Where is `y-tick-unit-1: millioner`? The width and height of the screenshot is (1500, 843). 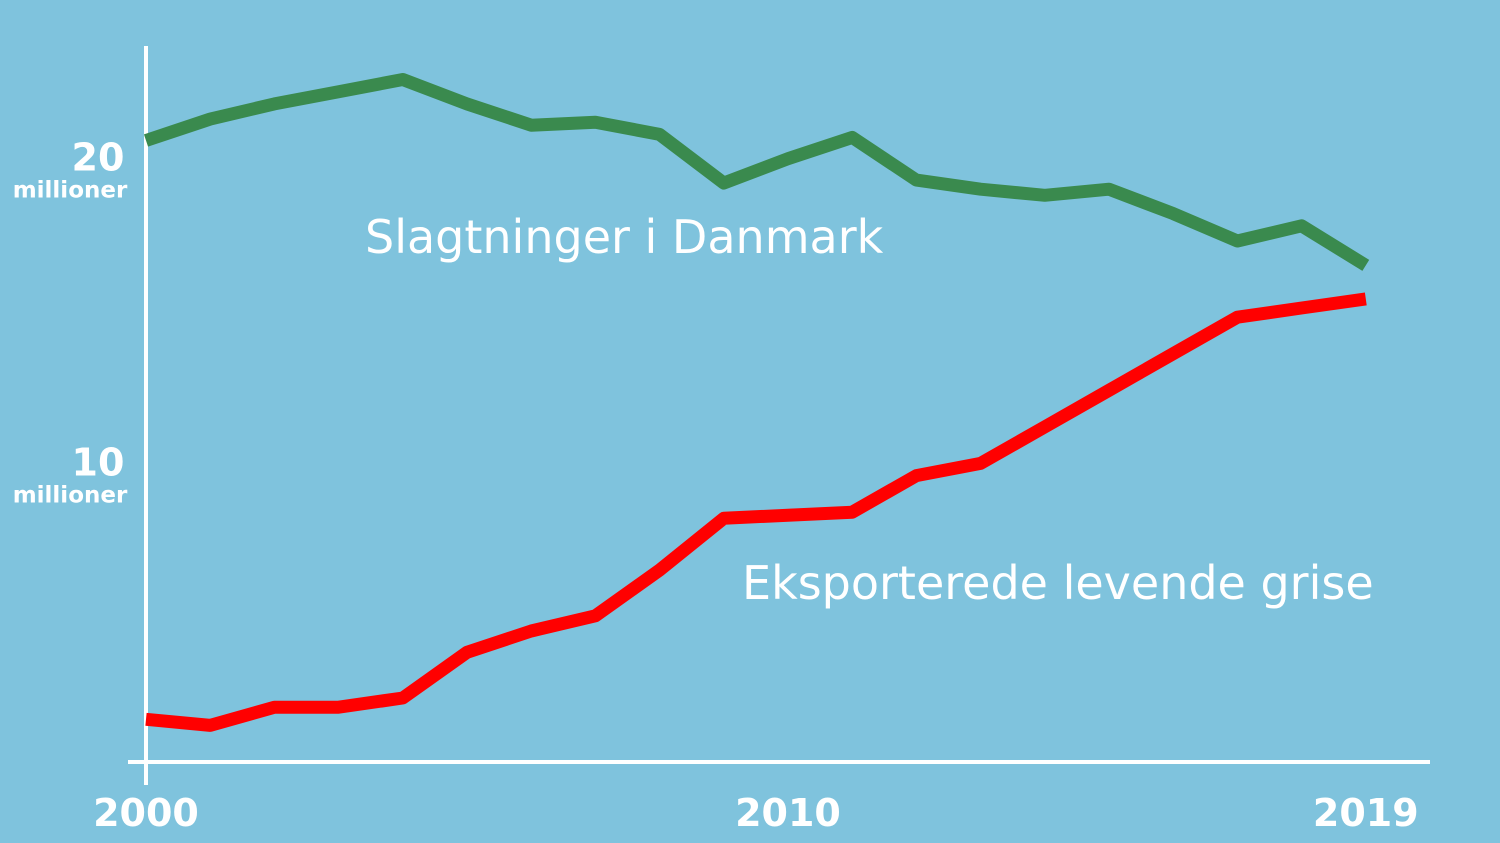
y-tick-unit-1: millioner is located at coordinates (70, 495).